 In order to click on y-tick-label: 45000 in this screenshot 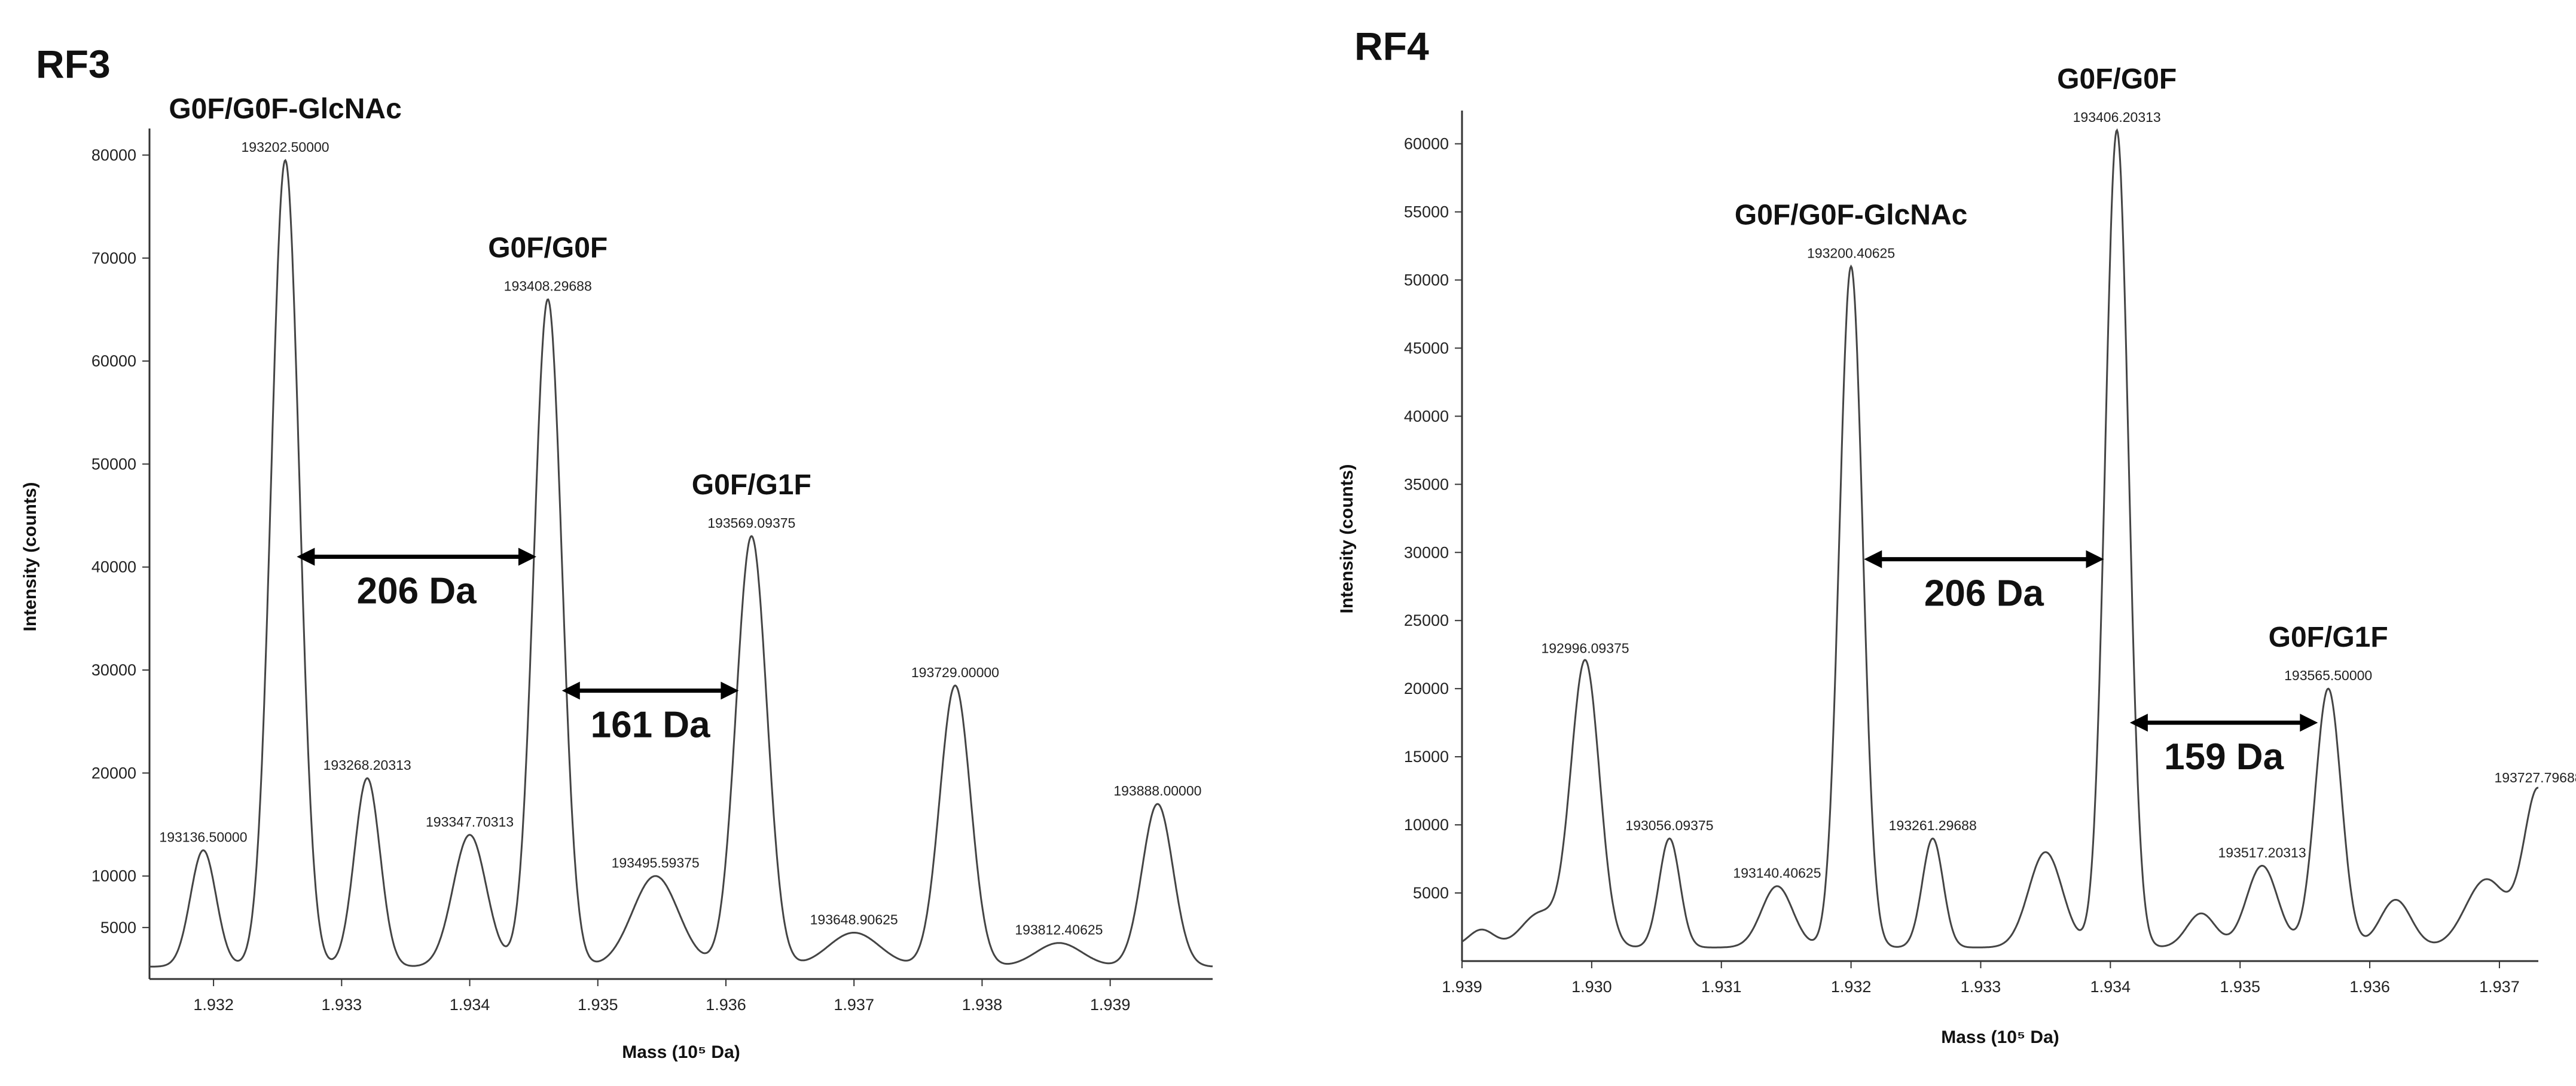, I will do `click(1426, 348)`.